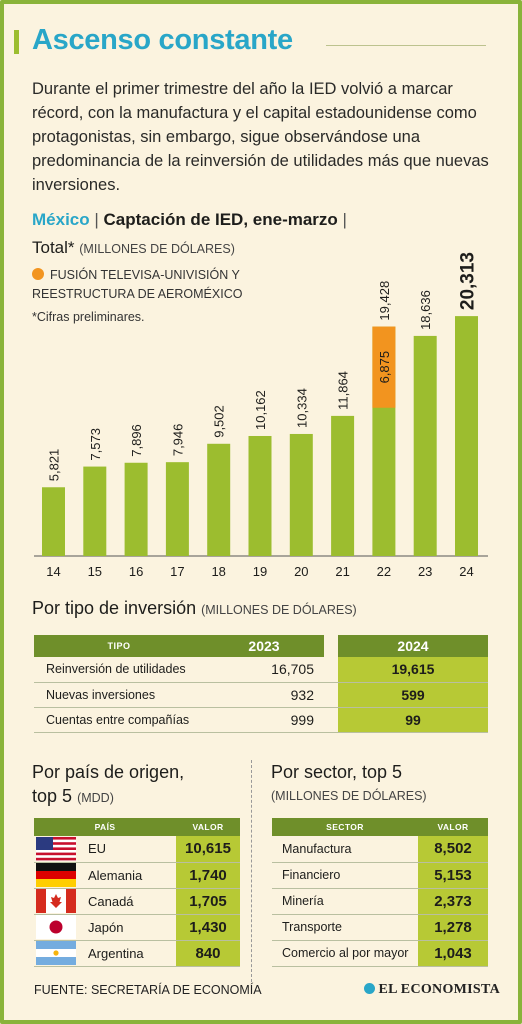 This screenshot has height=1024, width=522. What do you see at coordinates (220, 219) in the screenshot?
I see `subtitle-main: Captación de IED, ene-marzo` at bounding box center [220, 219].